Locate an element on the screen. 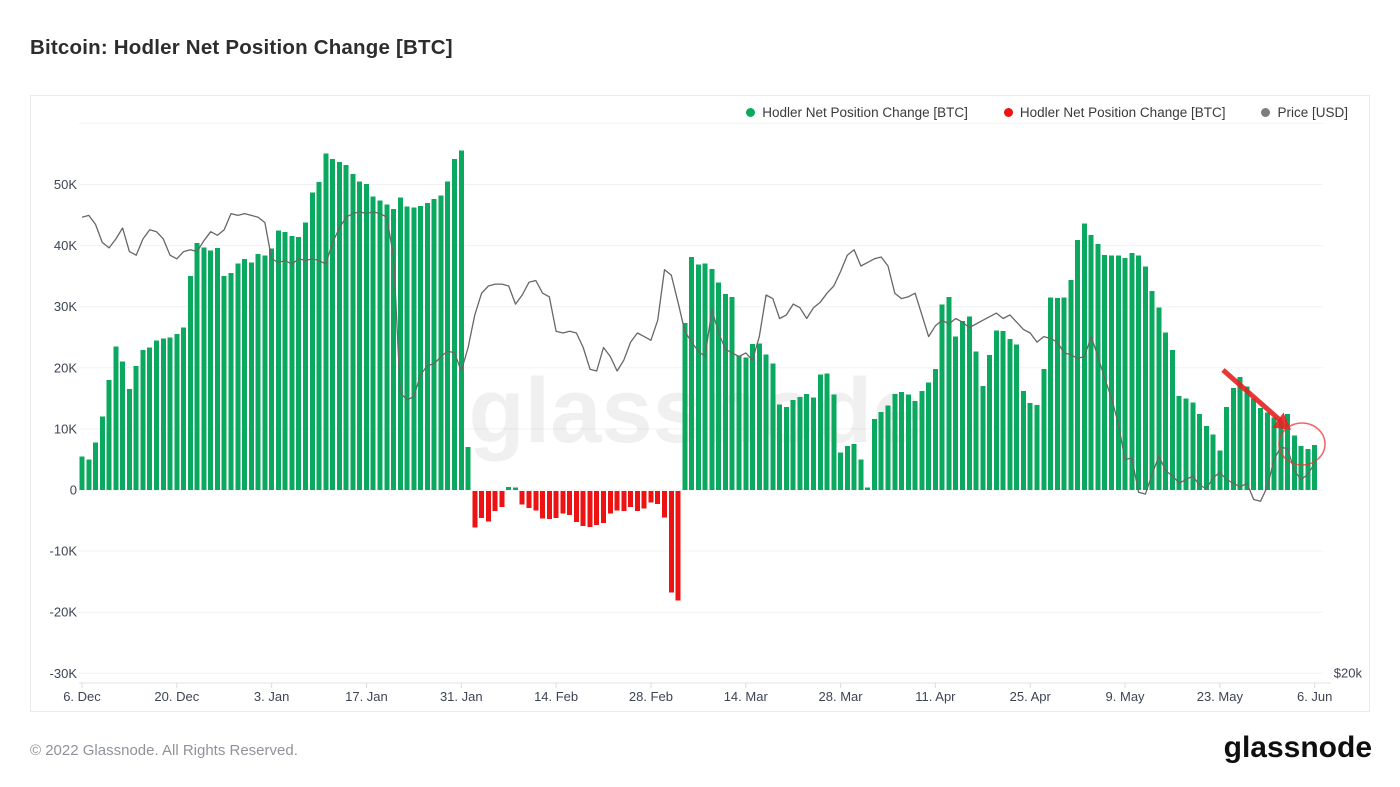 The height and width of the screenshot is (787, 1400). y-tick-label: 40K is located at coordinates (65, 245).